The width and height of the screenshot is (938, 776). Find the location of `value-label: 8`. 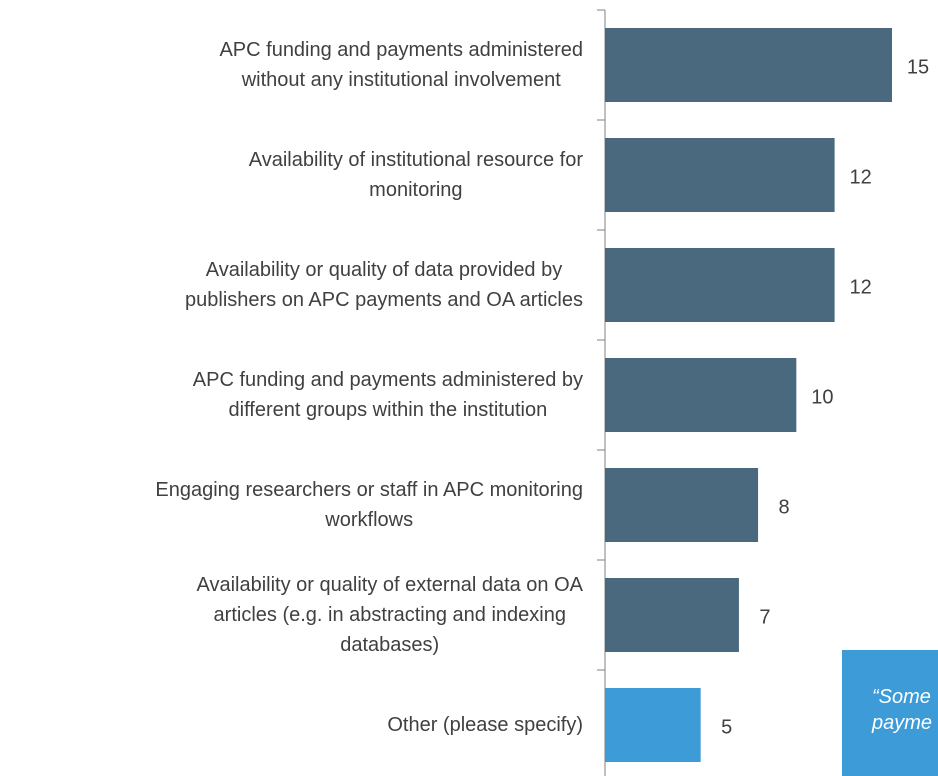

value-label: 8 is located at coordinates (784, 507).